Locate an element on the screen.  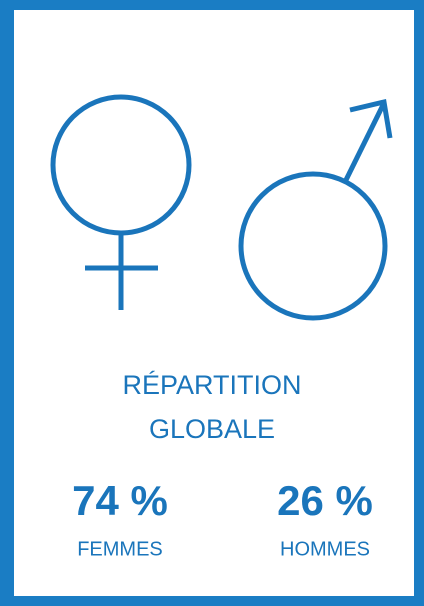
title-line: GLOBALE is located at coordinates (212, 429).